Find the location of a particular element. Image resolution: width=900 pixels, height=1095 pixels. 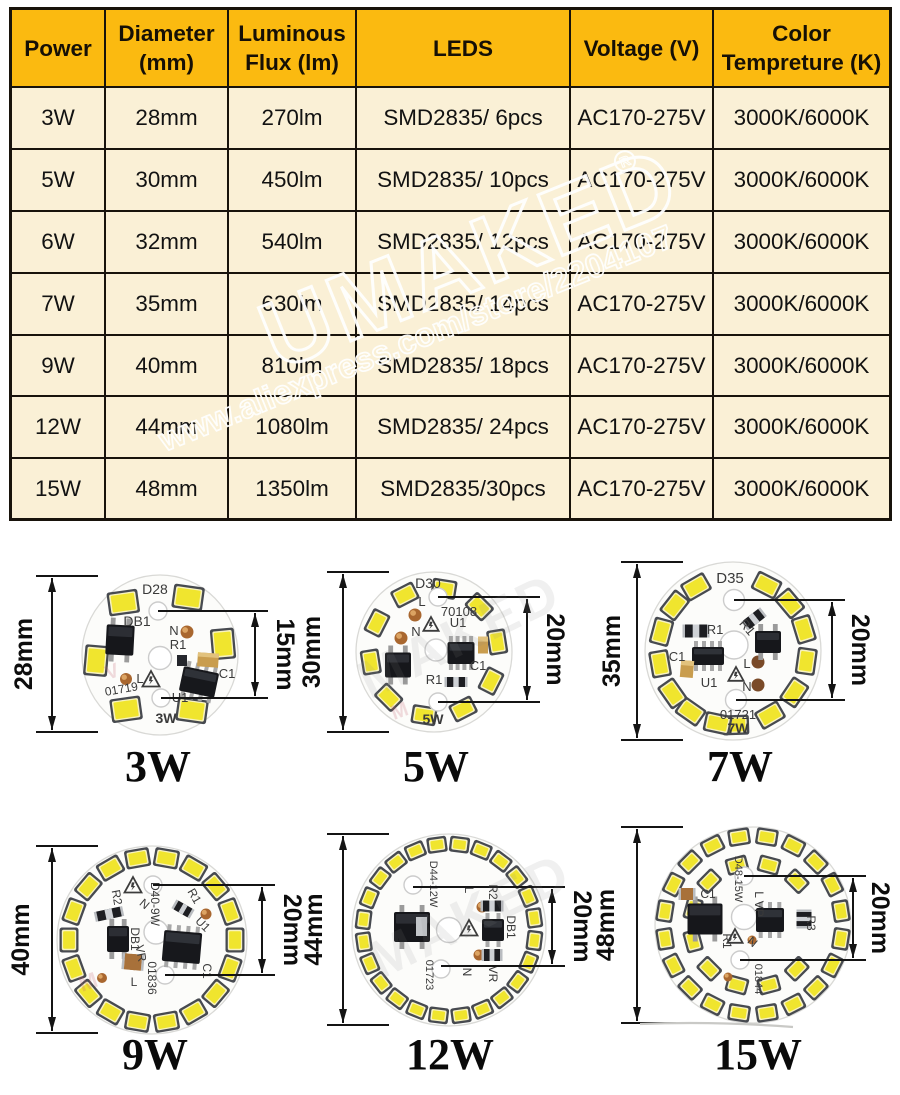

svg-text: R3 is located at coordinates (811, 923).